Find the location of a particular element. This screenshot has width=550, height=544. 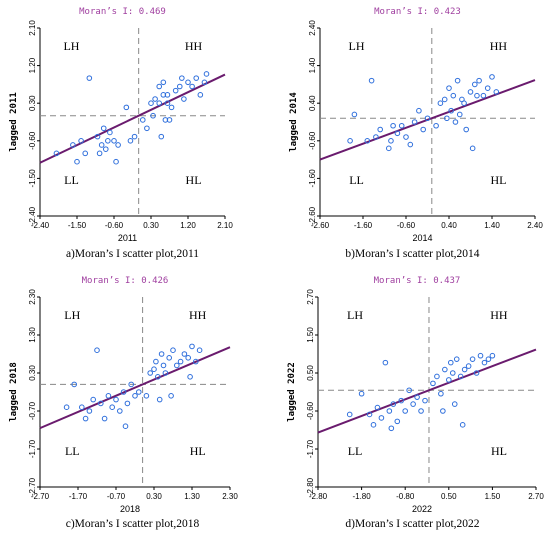

panel-4-y-tick-label: 1.50 is located at coordinates (310, 335).